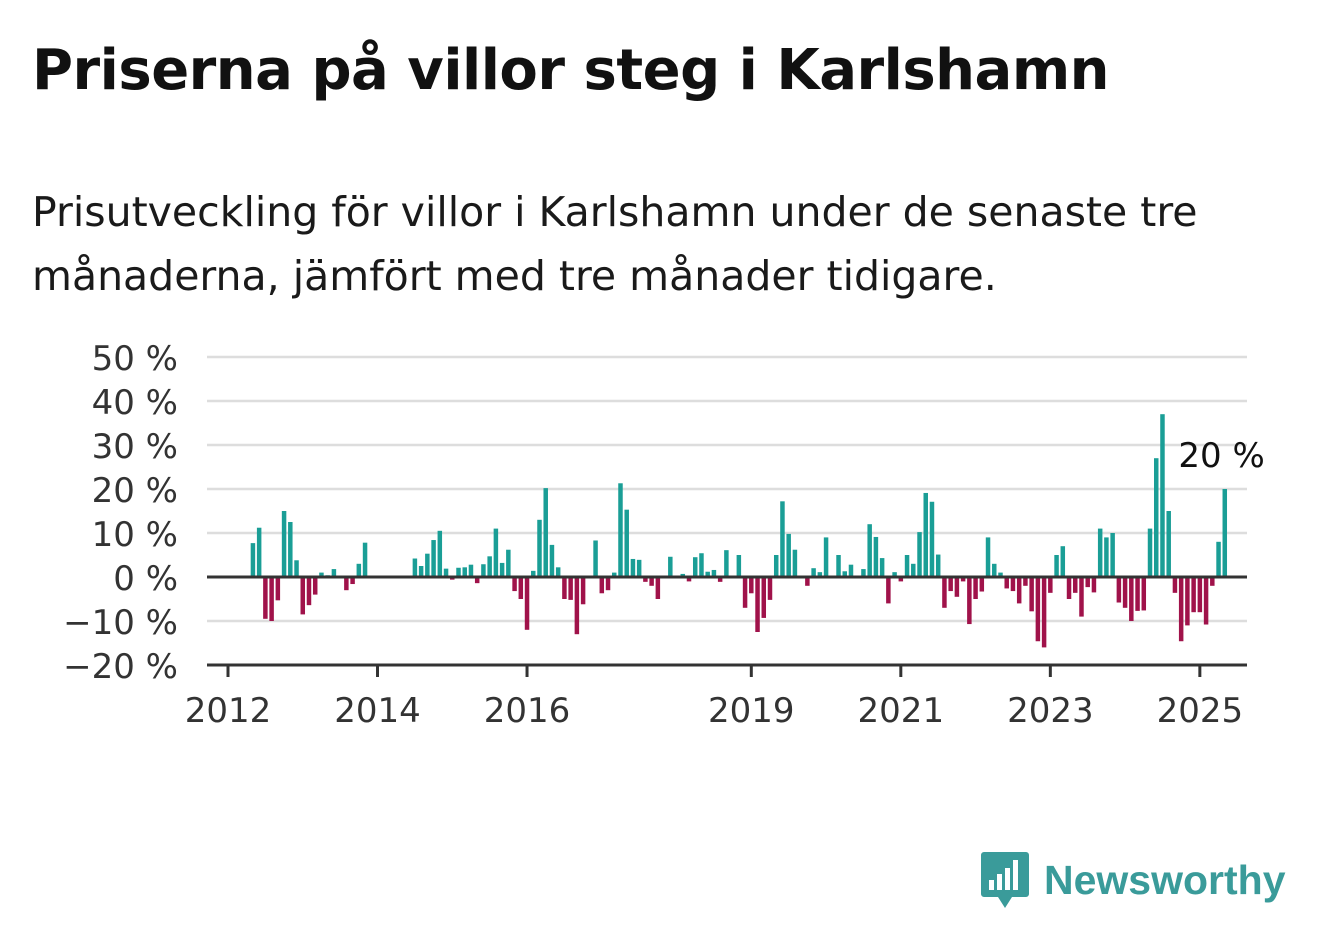 This screenshot has height=939, width=1322. Describe the element at coordinates (901, 711) in the screenshot. I see `x-tick-label: 2021` at that location.